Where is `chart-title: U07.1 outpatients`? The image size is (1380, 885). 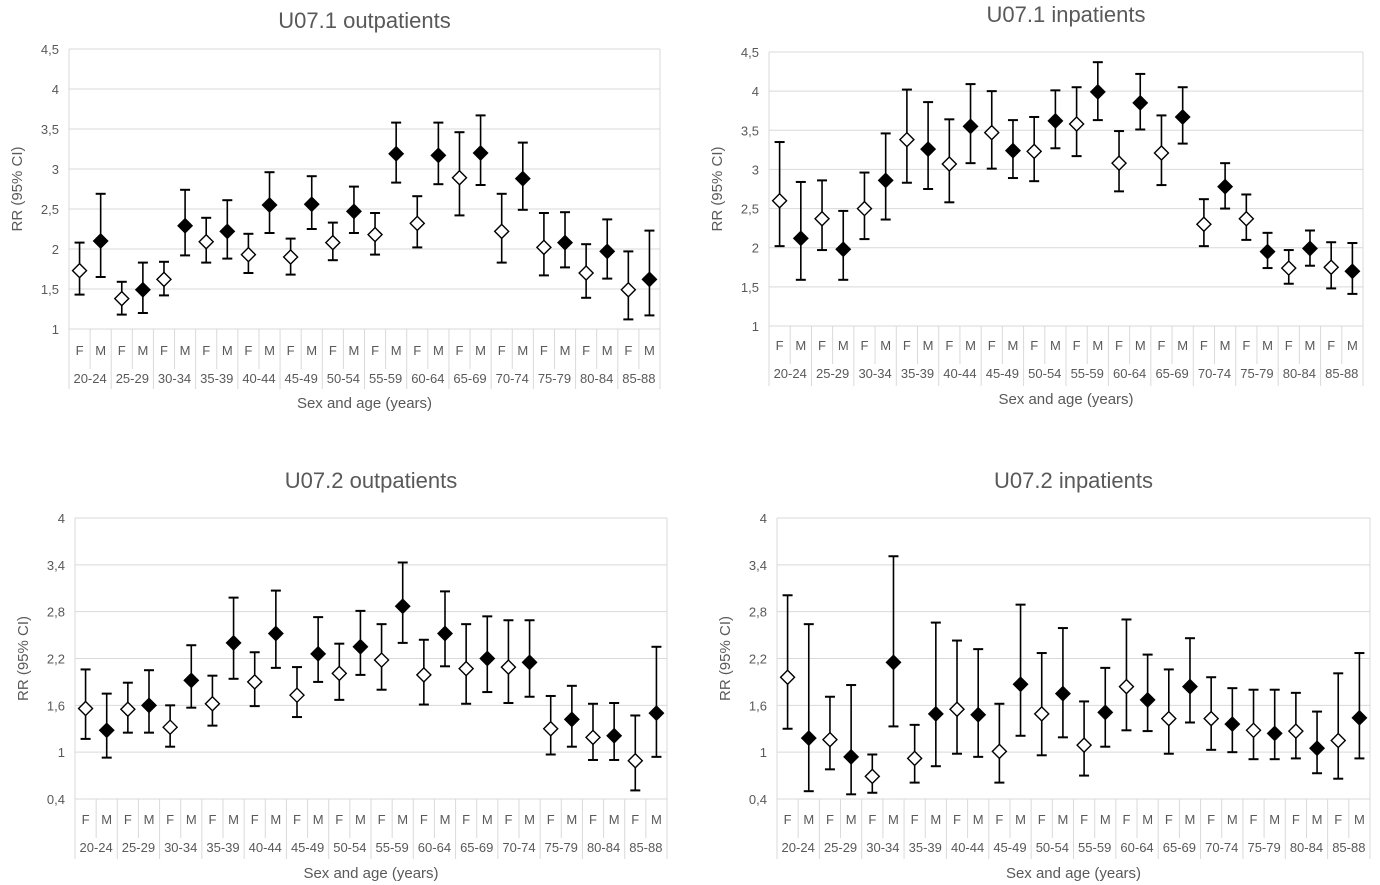 chart-title: U07.1 outpatients is located at coordinates (364, 20).